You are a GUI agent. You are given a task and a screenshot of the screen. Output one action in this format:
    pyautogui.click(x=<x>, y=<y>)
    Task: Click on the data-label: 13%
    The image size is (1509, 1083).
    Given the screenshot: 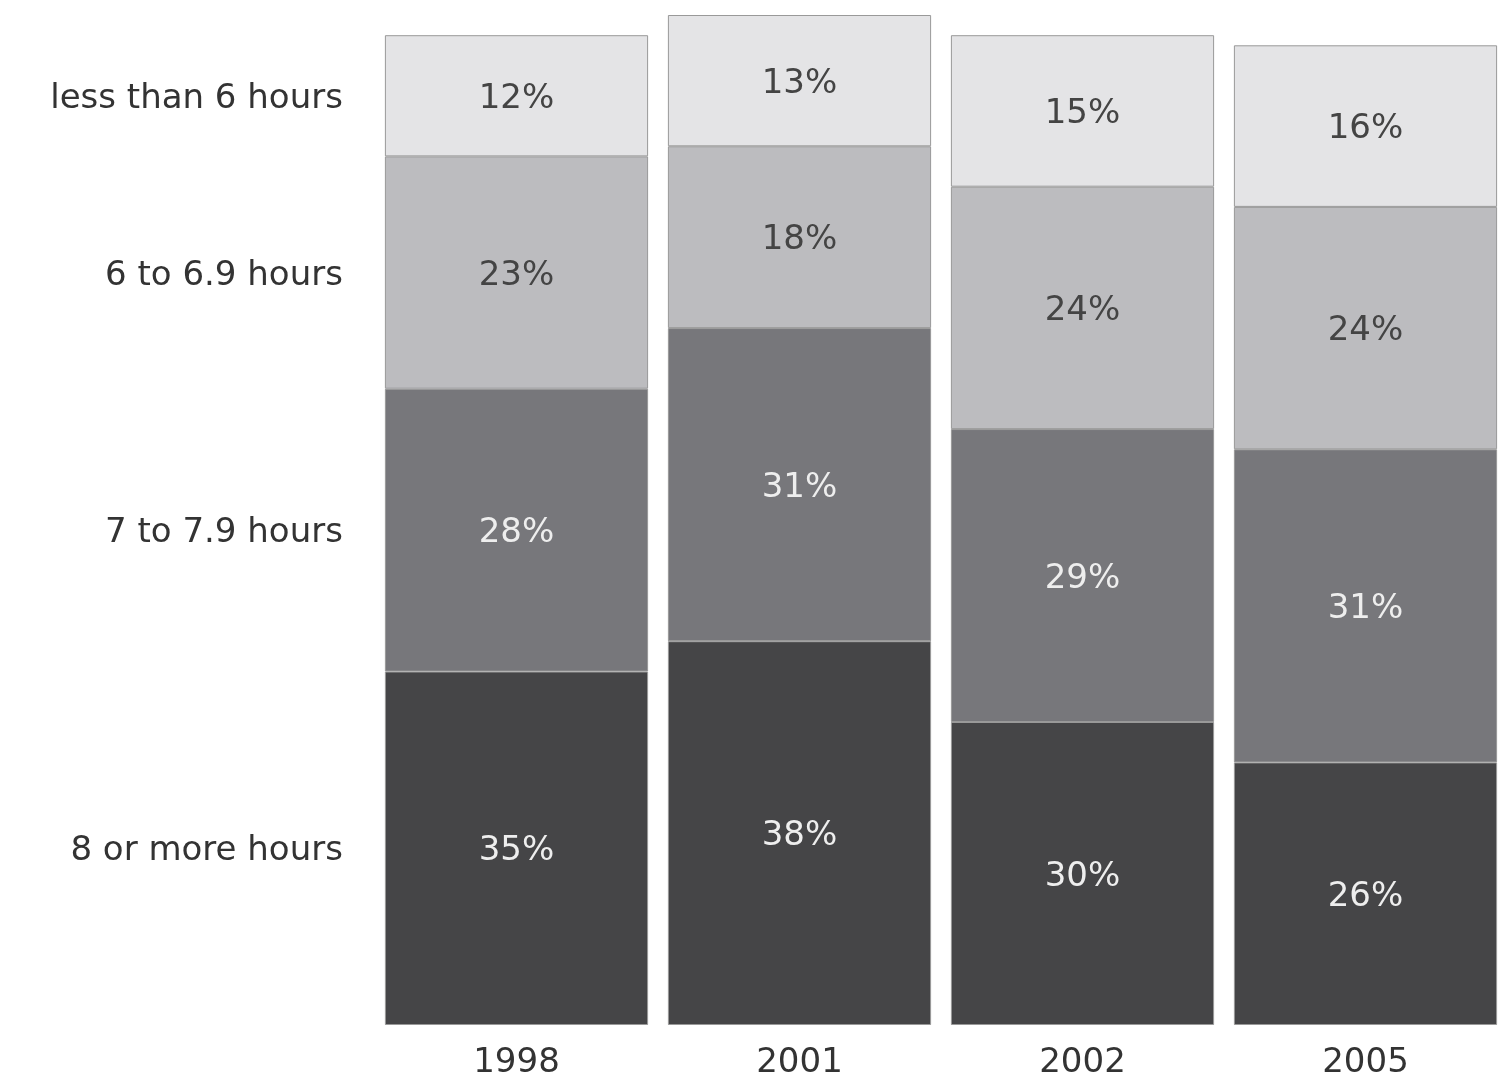 What is the action you would take?
    pyautogui.click(x=799, y=80)
    